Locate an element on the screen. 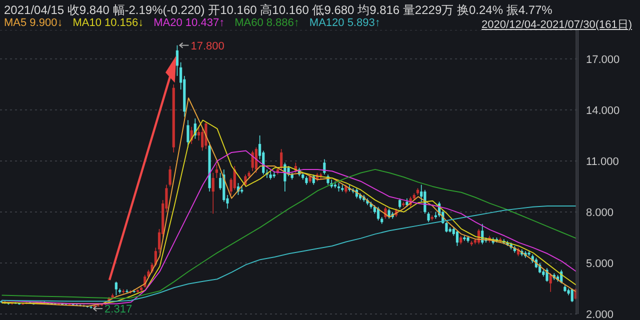  text: MA60 8.886↑ is located at coordinates (267, 23).